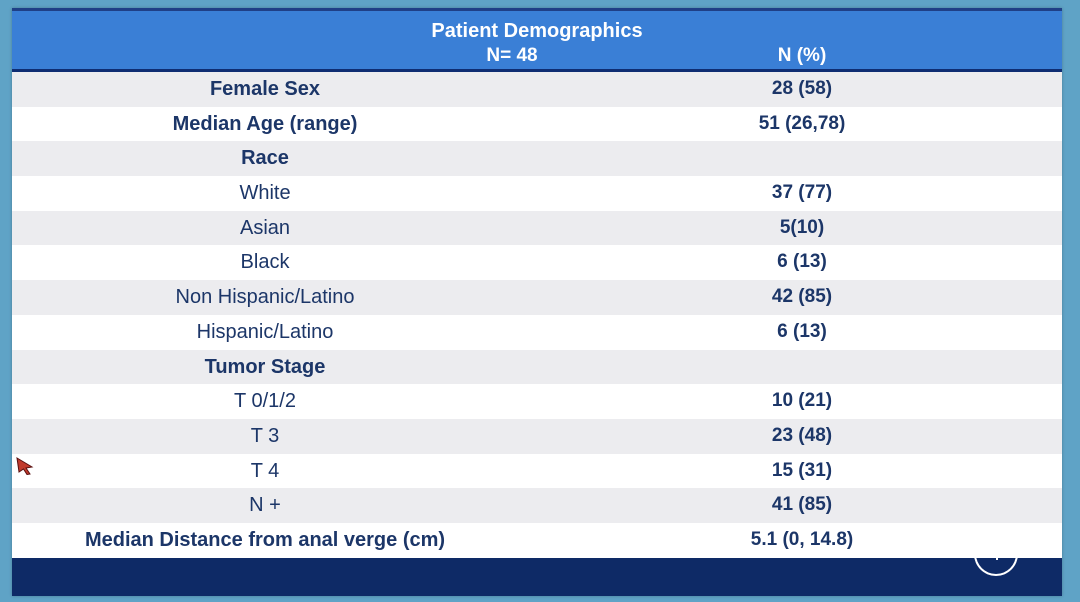 The width and height of the screenshot is (1080, 602). I want to click on table-row: Race, so click(537, 159).